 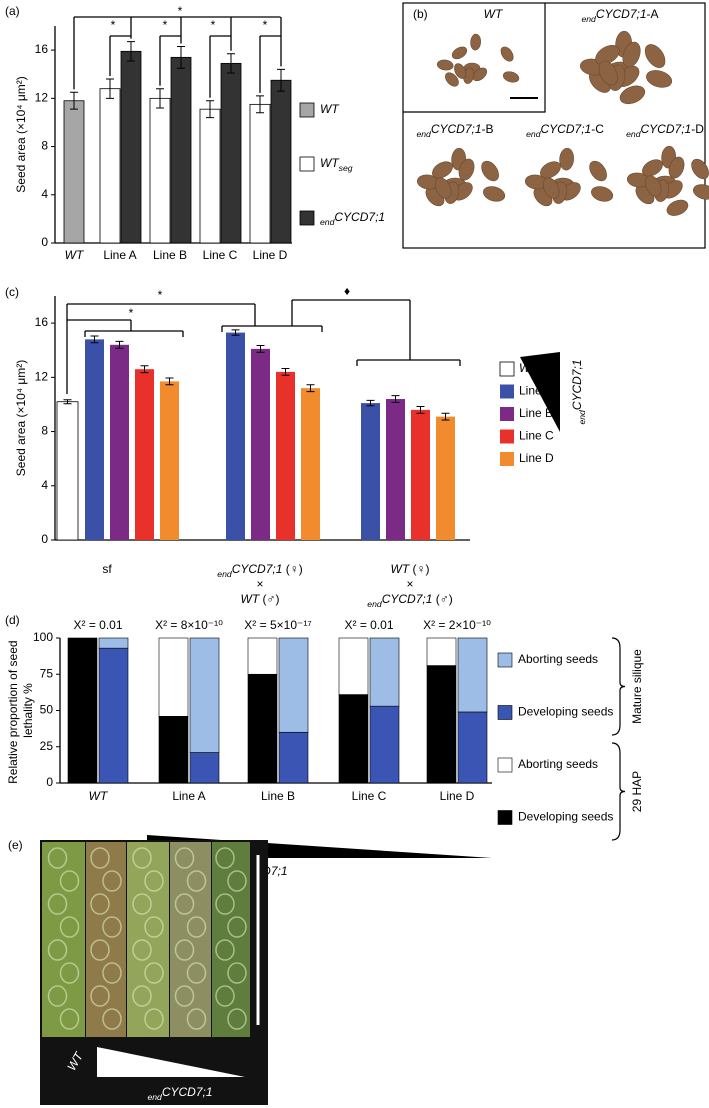 I want to click on x-tick-label: Line D, so click(x=270, y=255).